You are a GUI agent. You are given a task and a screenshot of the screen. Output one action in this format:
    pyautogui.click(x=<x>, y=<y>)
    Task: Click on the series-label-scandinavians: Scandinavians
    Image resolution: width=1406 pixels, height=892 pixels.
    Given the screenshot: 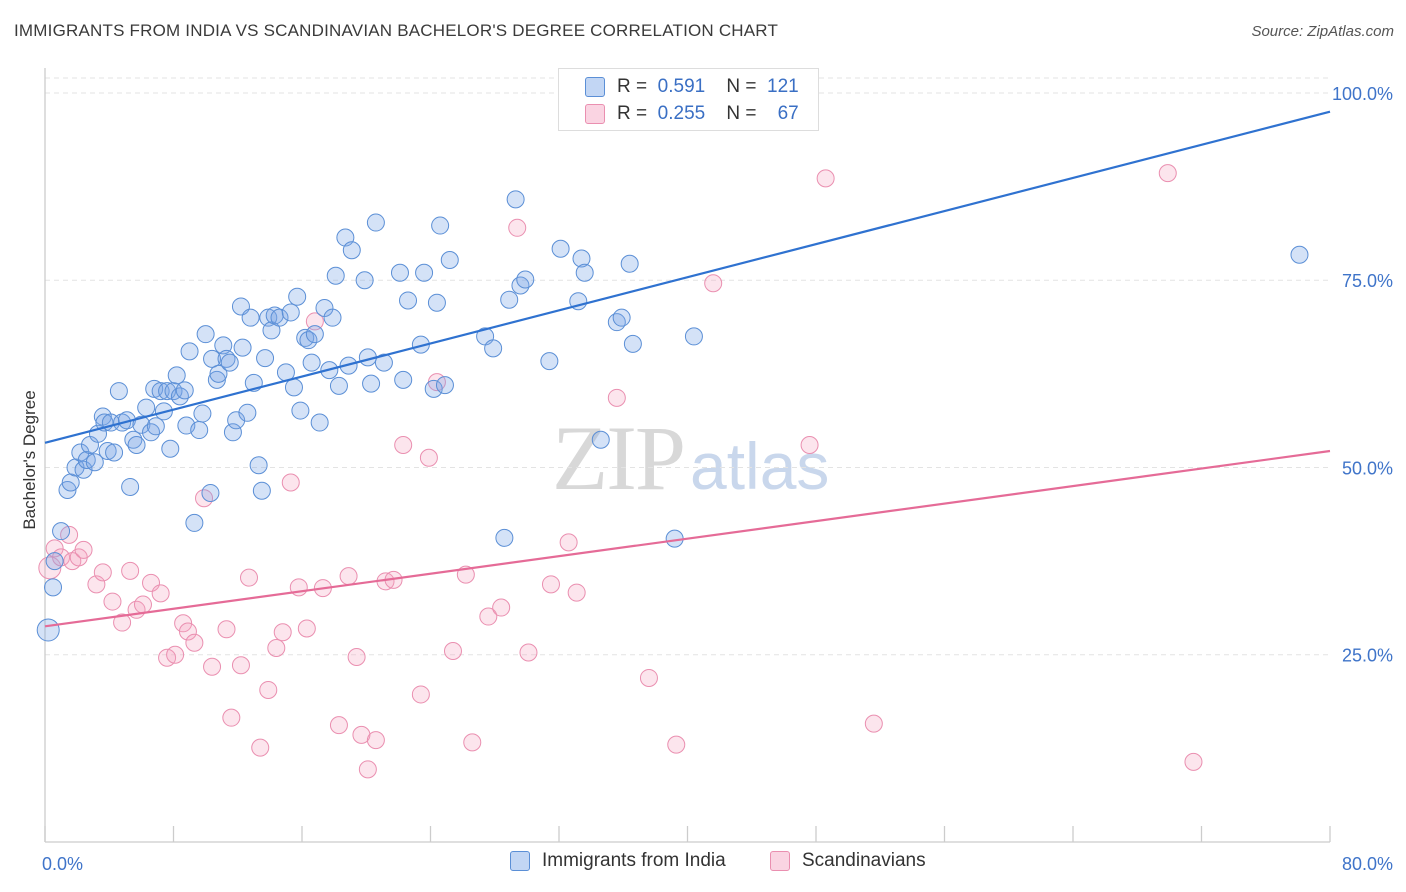 What is the action you would take?
    pyautogui.click(x=864, y=860)
    